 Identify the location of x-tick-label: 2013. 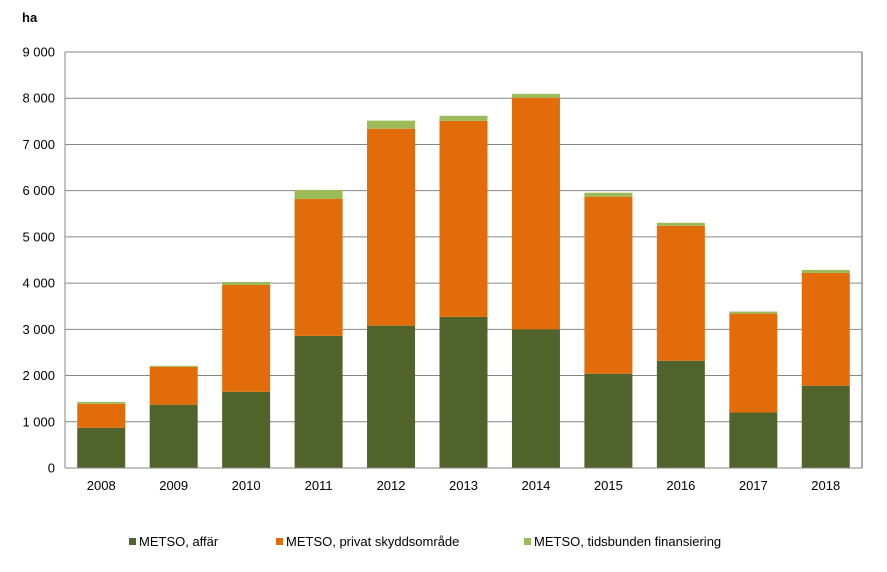
(463, 485).